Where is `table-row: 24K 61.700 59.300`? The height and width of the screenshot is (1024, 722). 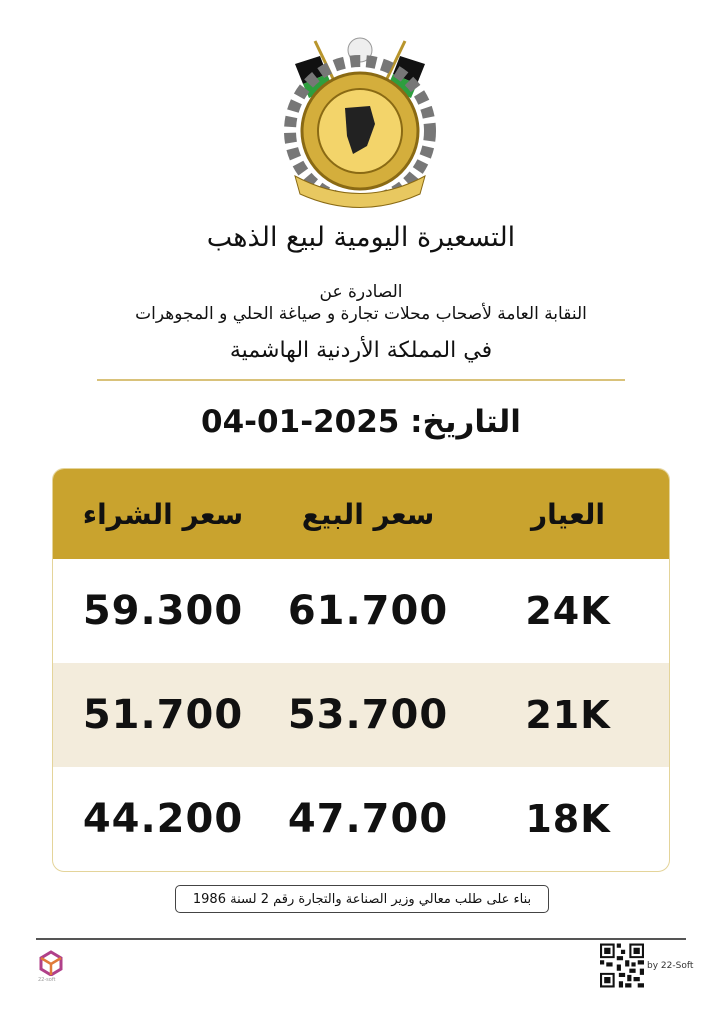 table-row: 24K 61.700 59.300 is located at coordinates (361, 611).